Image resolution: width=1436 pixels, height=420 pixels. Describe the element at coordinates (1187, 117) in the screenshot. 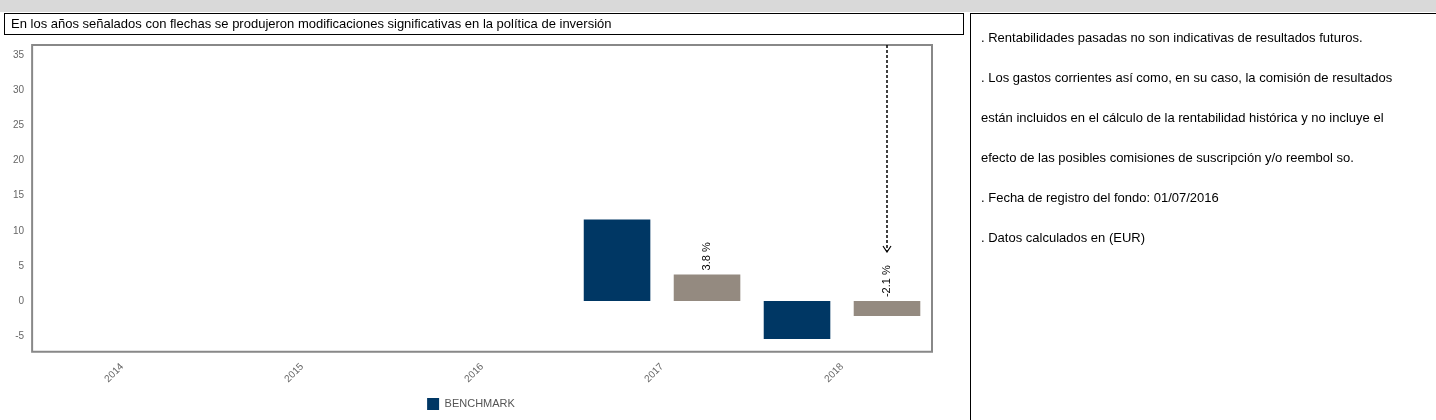

I see `text: . Los gastos corrientes así como, en su caso, la comisión de resultados están incluidos en el cálculo de la rentabilidad histórica y no incluye el efecto de las posibles comisiones de suscripción y/o reembol so.` at that location.